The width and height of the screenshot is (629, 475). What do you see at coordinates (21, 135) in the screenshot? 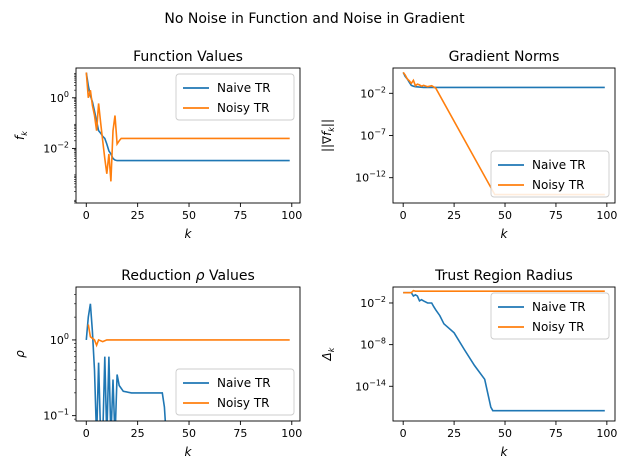
I see `y-axis-label: fk` at bounding box center [21, 135].